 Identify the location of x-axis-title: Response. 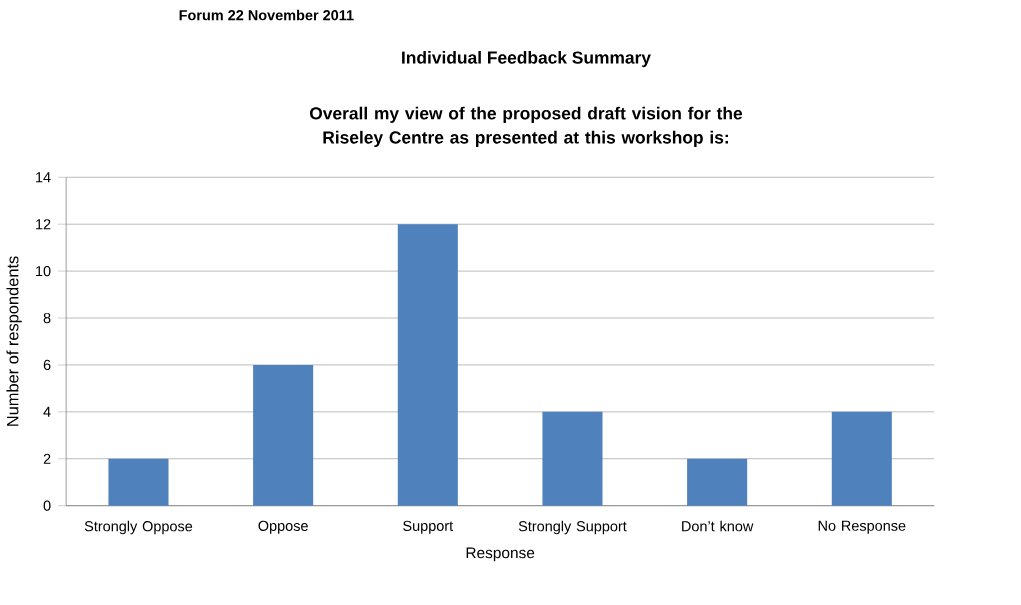
(500, 554).